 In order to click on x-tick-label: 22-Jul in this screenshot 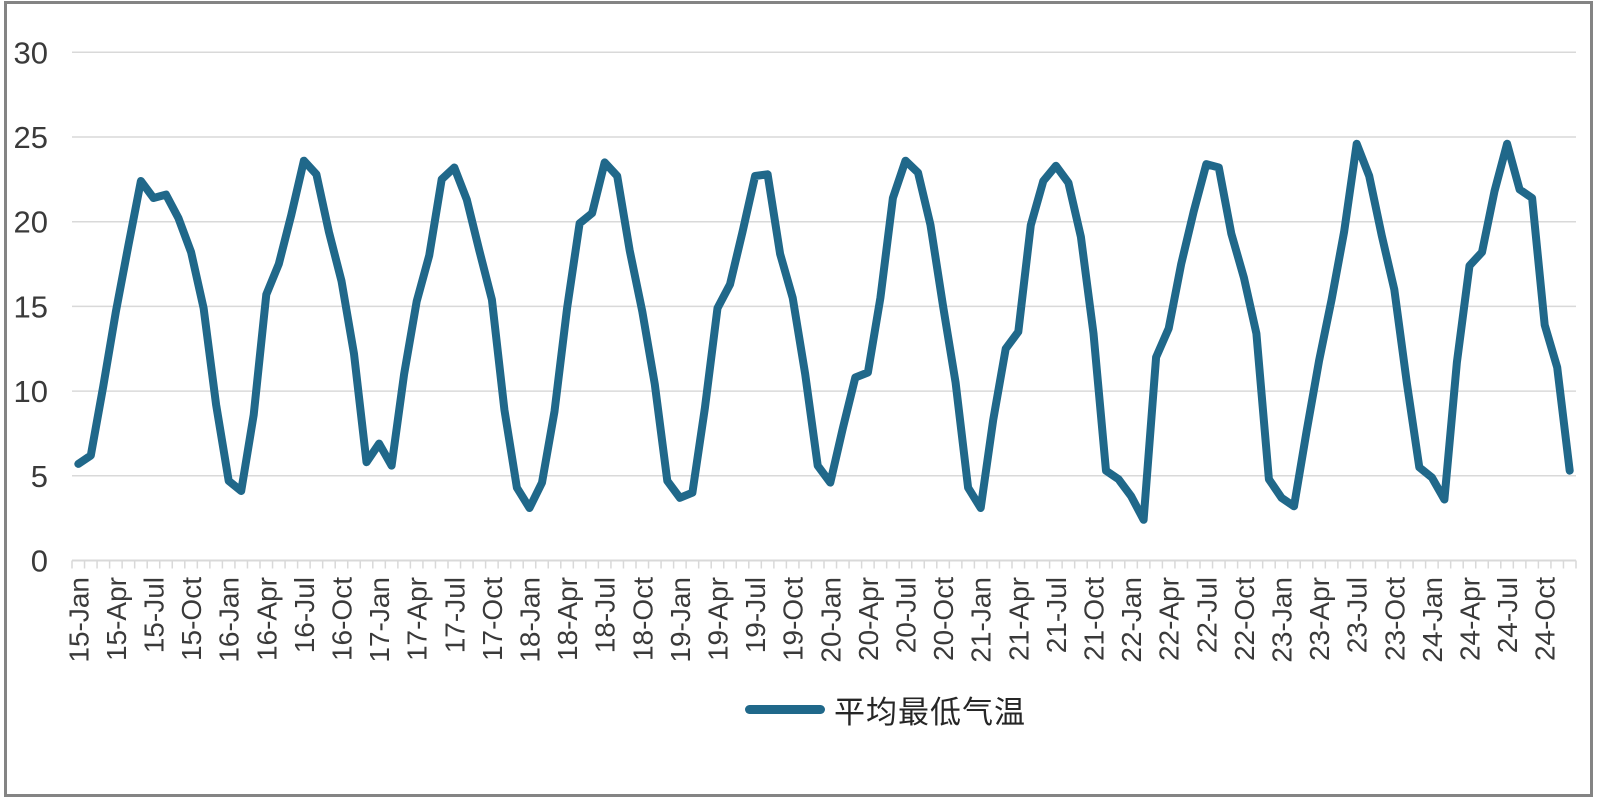, I will do `click(1206, 615)`.